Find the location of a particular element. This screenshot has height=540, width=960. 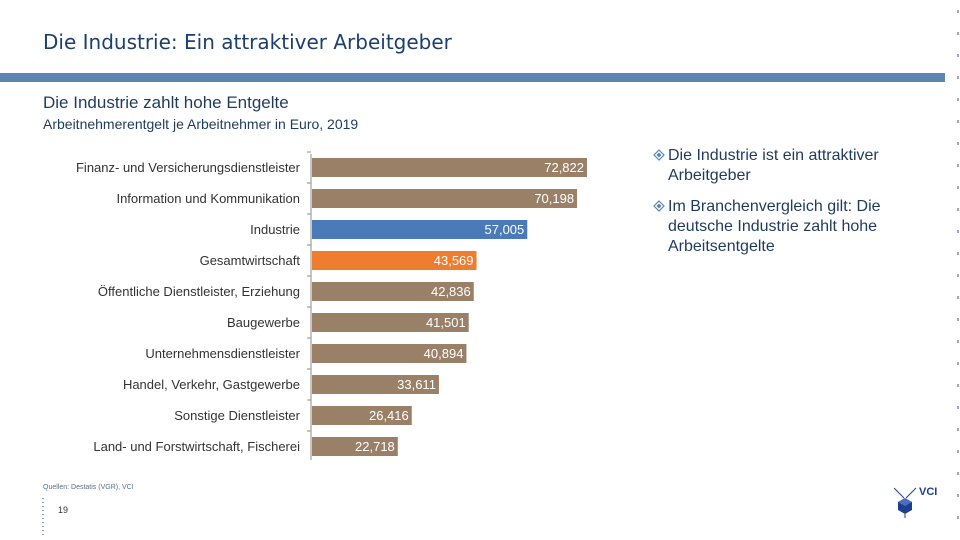

category-label: Öffentliche Dienstleister, Erziehung is located at coordinates (199, 291).